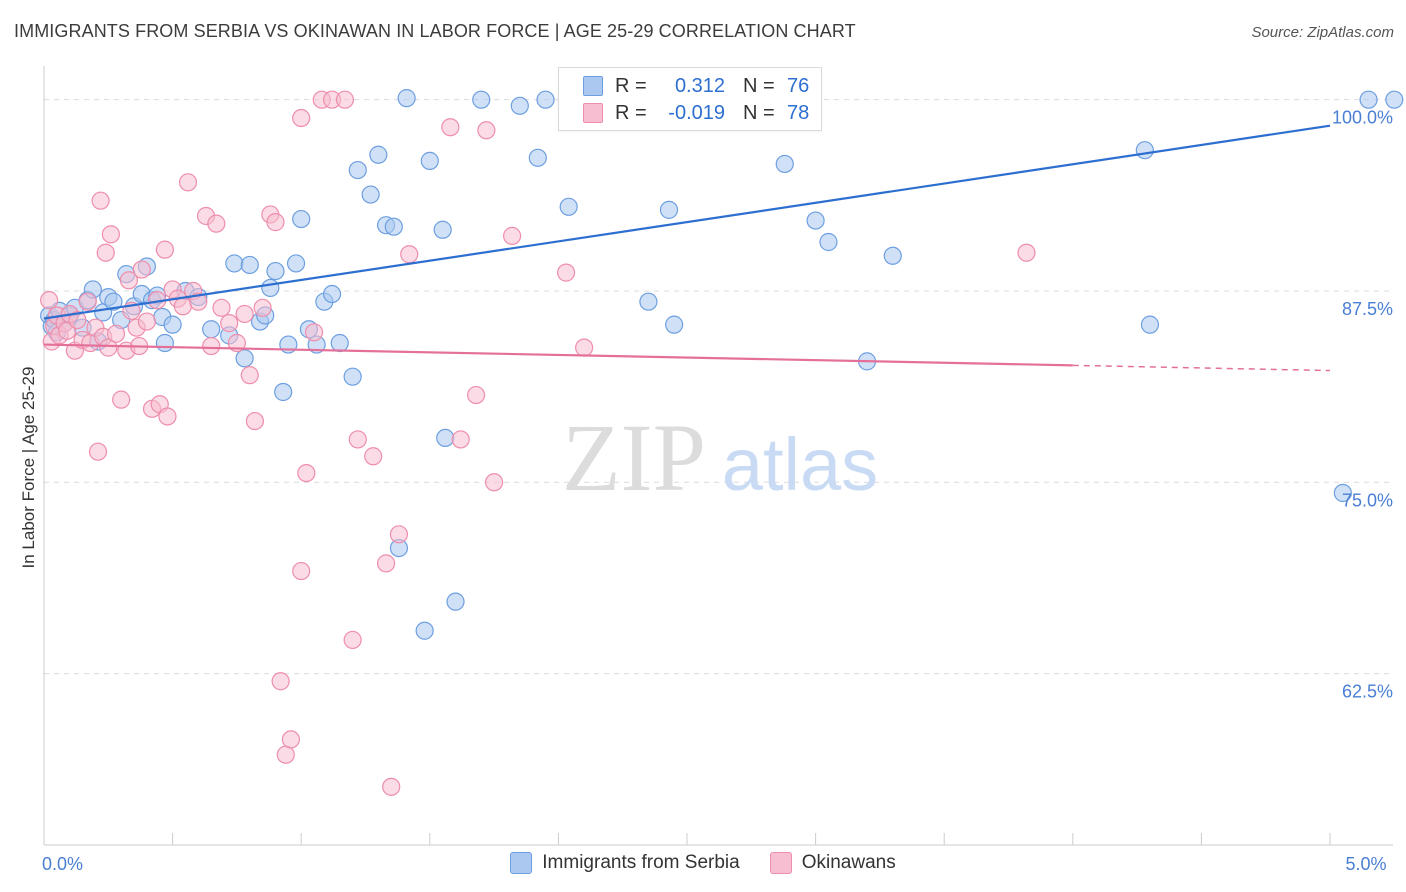 This screenshot has width=1406, height=892. What do you see at coordinates (800, 464) in the screenshot?
I see `watermark-atlas: atlas` at bounding box center [800, 464].